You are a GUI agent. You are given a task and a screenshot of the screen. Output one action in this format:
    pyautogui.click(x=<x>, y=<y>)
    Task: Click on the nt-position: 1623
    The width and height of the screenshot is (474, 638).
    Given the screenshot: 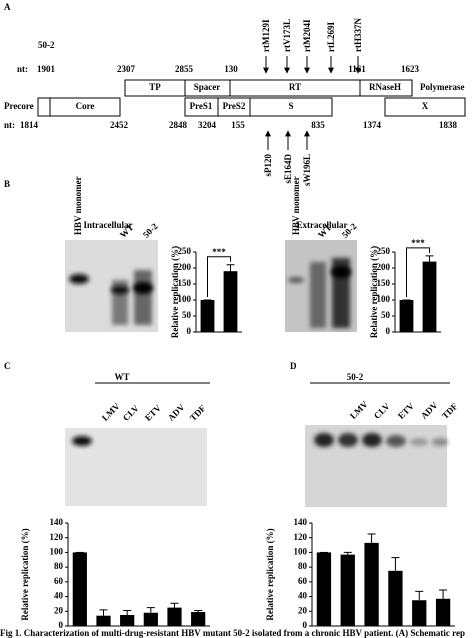 What is the action you would take?
    pyautogui.click(x=410, y=69)
    